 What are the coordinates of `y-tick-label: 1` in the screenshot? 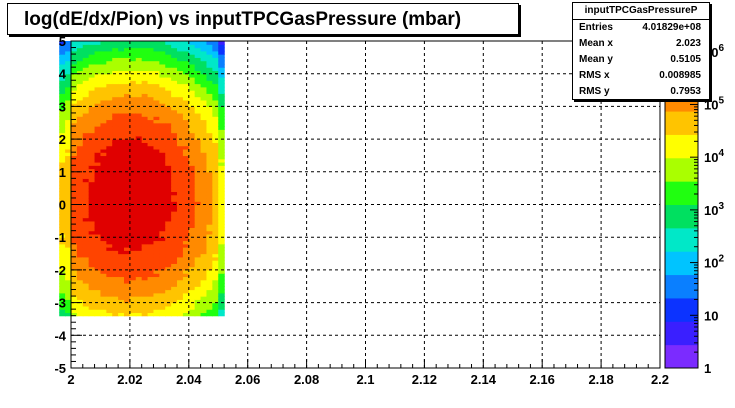 It's located at (62, 172).